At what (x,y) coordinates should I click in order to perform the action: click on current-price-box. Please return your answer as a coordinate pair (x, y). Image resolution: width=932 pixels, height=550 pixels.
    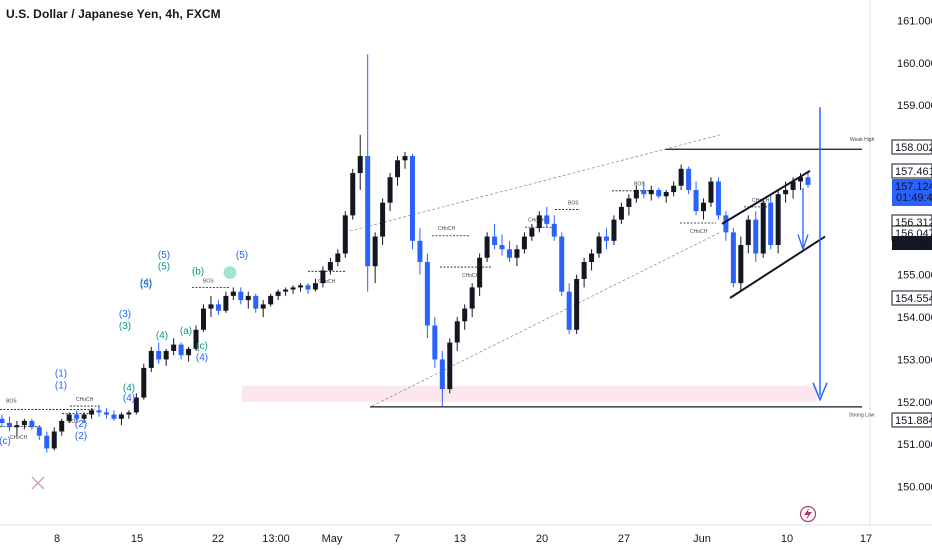
    Looking at the image, I should click on (912, 192).